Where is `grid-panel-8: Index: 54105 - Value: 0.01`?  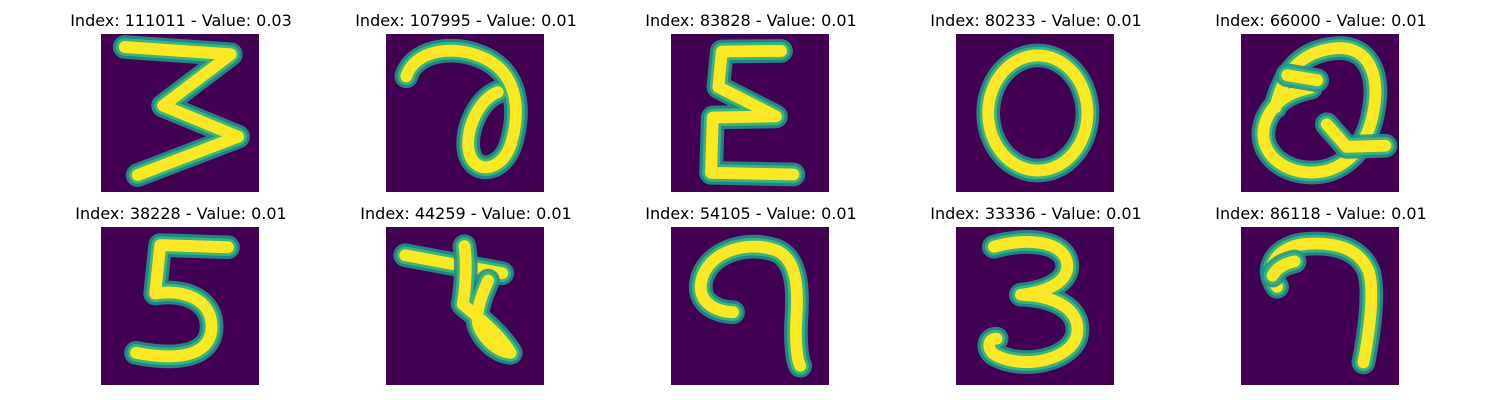
grid-panel-8: Index: 54105 - Value: 0.01 is located at coordinates (751, 295).